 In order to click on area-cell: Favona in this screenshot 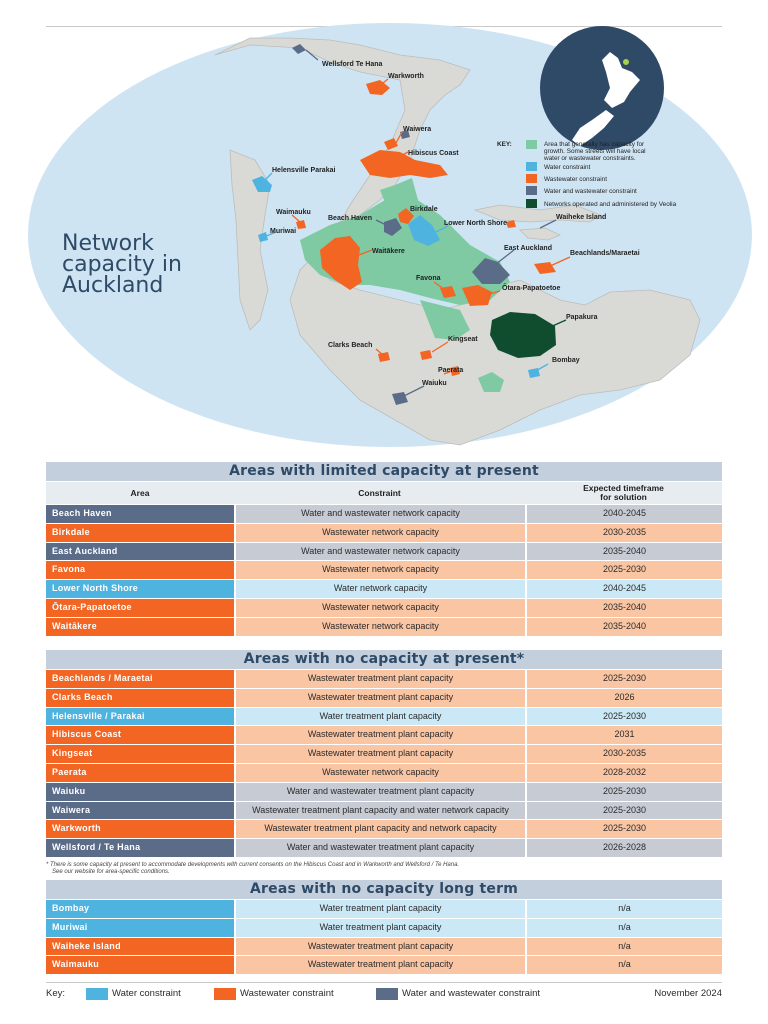, I will do `click(140, 570)`.